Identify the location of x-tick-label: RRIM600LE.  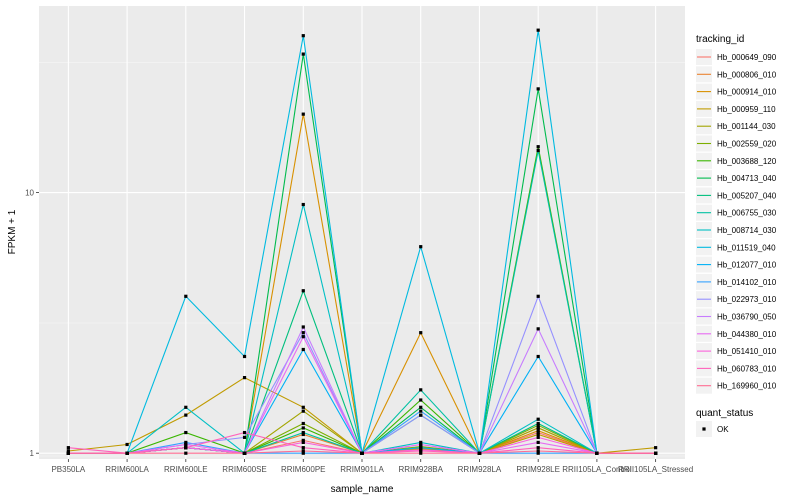
(186, 469).